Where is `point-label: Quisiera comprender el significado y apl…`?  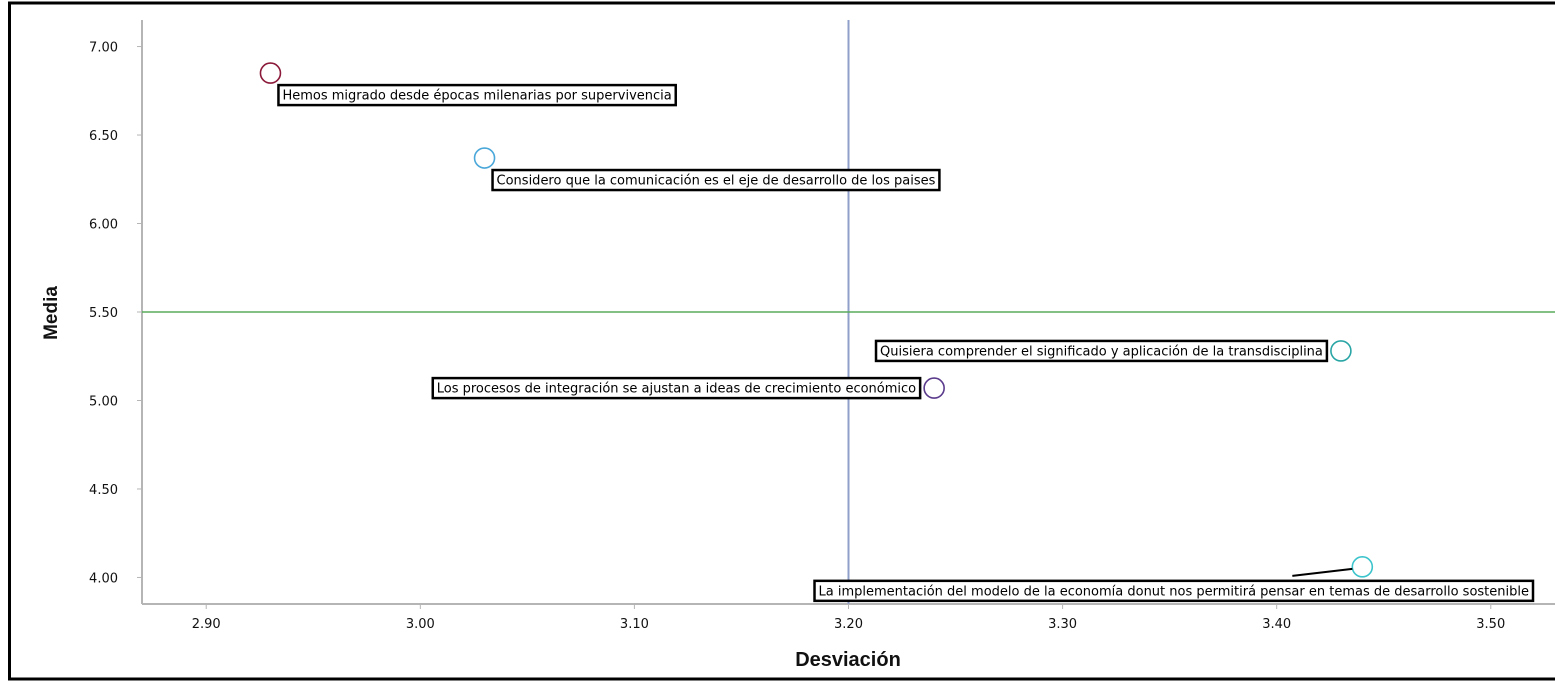
point-label: Quisiera comprender el significado y apl… is located at coordinates (1101, 351).